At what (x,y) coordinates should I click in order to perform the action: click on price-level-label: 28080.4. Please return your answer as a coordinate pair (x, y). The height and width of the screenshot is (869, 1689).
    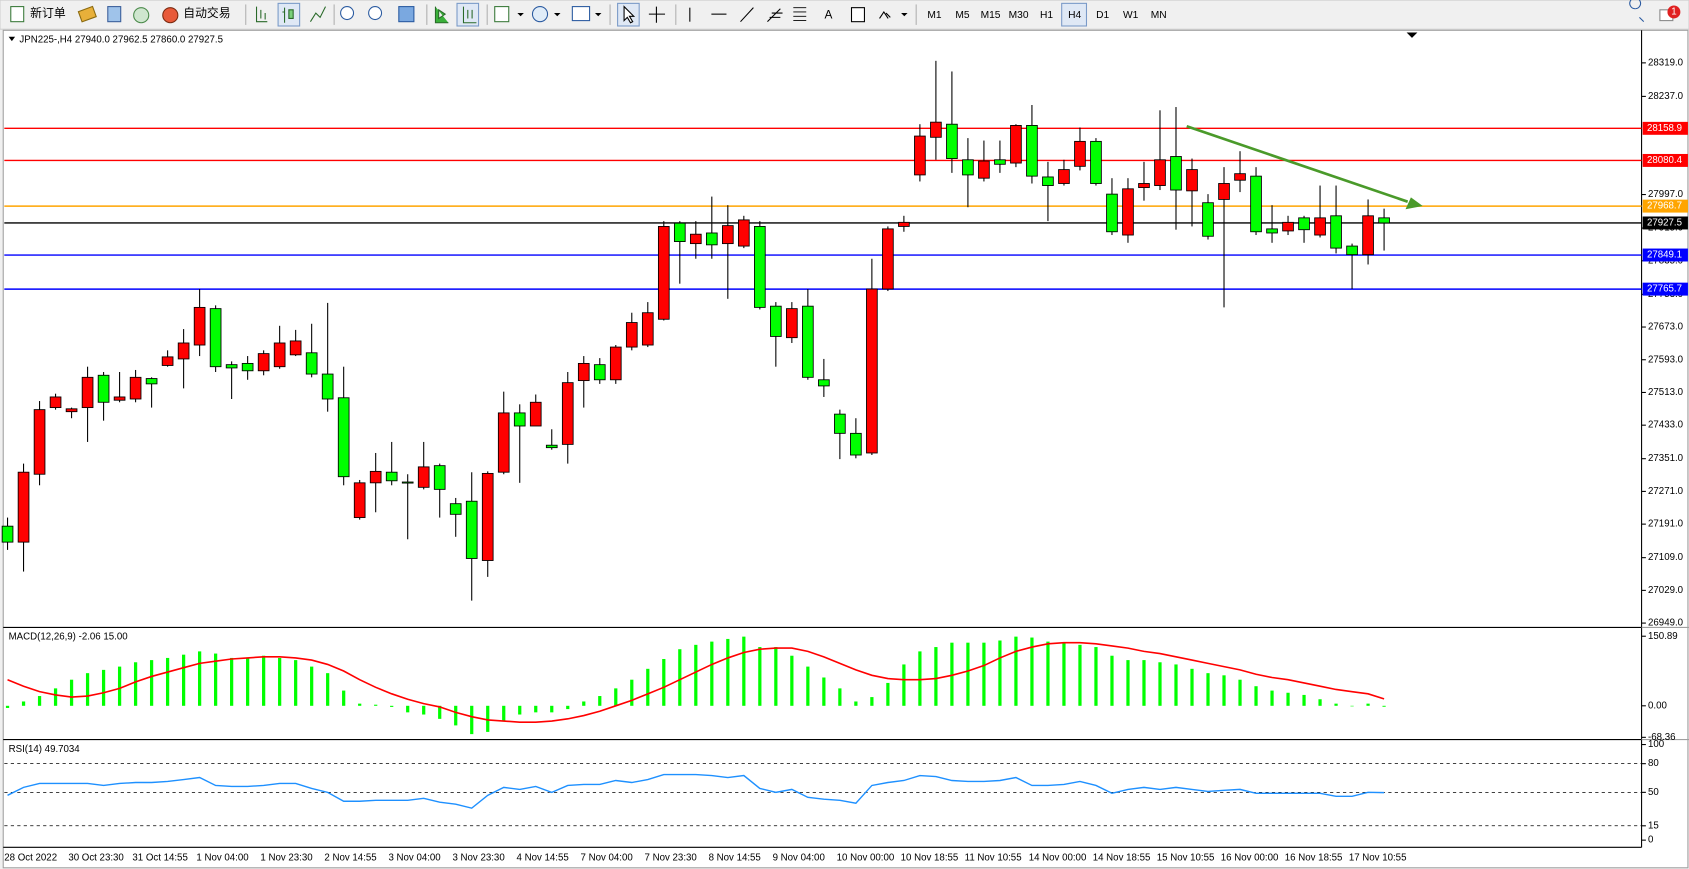
    Looking at the image, I should click on (1665, 160).